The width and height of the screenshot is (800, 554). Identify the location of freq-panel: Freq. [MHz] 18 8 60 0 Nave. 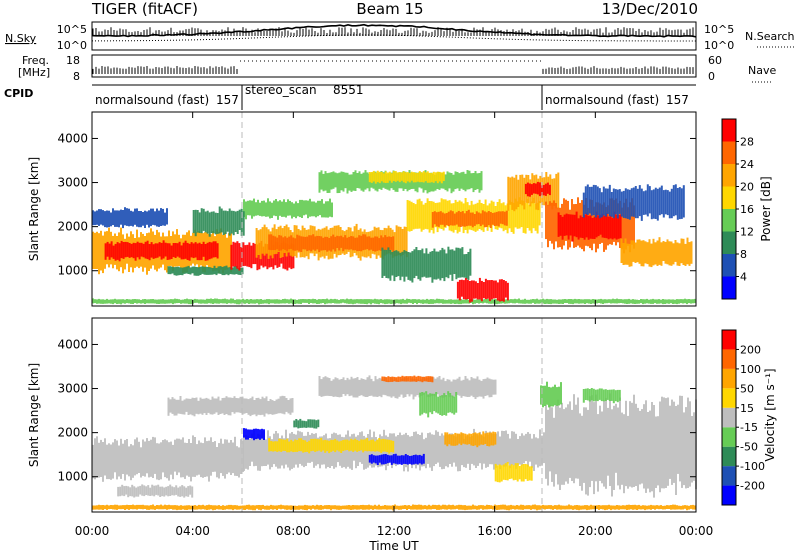
(397, 68).